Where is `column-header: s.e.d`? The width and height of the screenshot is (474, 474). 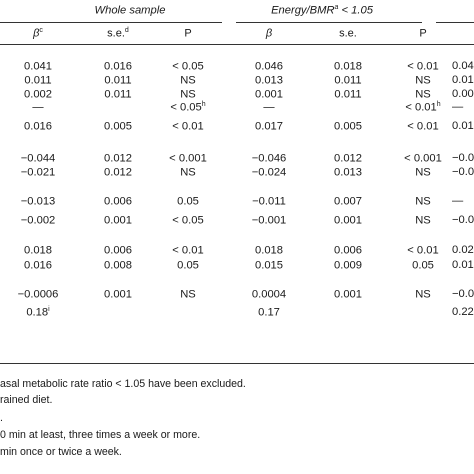 column-header: s.e.d is located at coordinates (118, 33).